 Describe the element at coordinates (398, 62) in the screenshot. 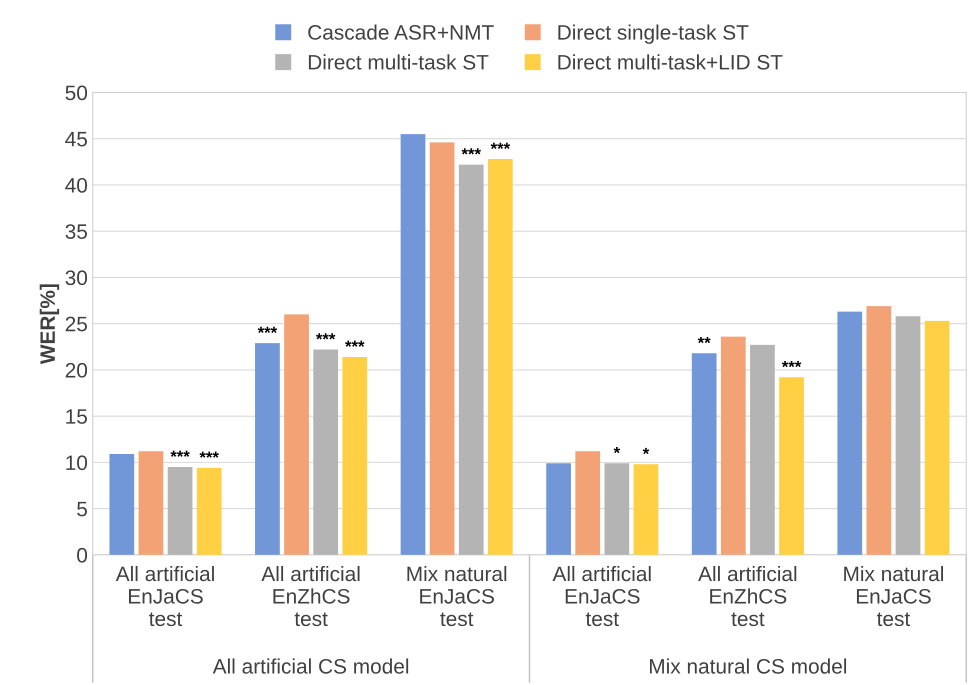

I see `legend-label: Direct multi-task ST` at that location.